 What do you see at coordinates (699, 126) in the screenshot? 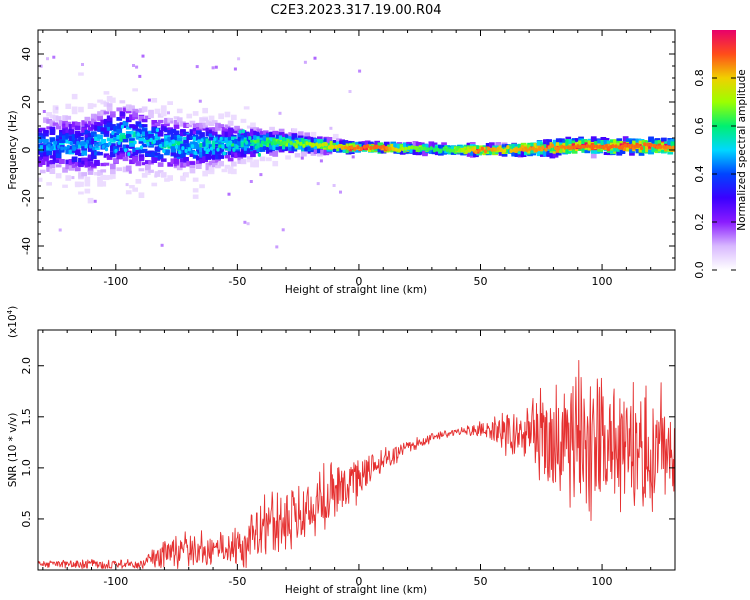
I see `colorbar-tick-label: 0.6` at bounding box center [699, 126].